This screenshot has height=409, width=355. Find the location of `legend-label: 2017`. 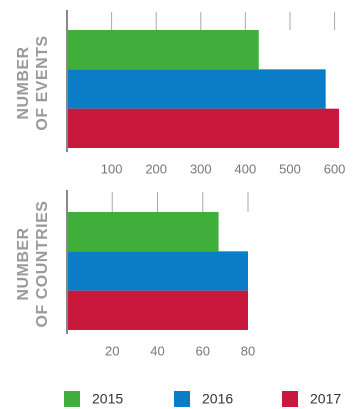

legend-label: 2017 is located at coordinates (325, 399).